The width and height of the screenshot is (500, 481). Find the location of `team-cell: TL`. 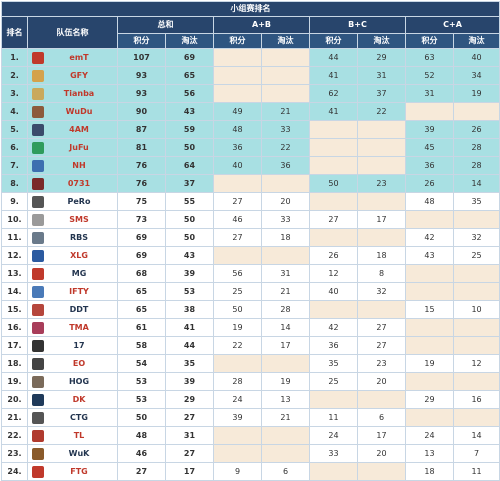

team-cell: TL is located at coordinates (72, 435).